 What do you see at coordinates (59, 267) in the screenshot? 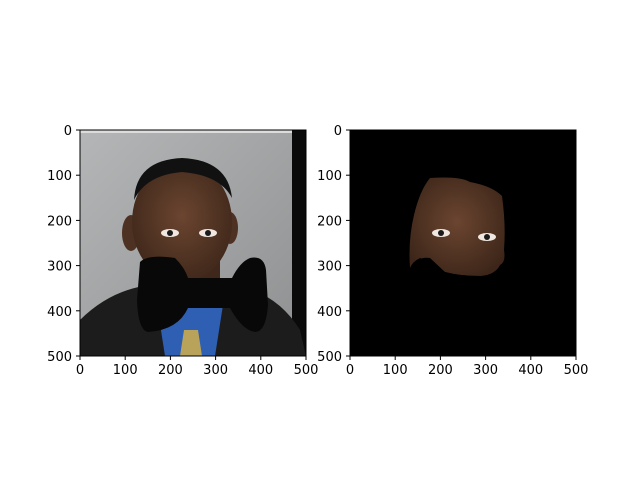
I see `left-y-tick-label: 300` at bounding box center [59, 267].